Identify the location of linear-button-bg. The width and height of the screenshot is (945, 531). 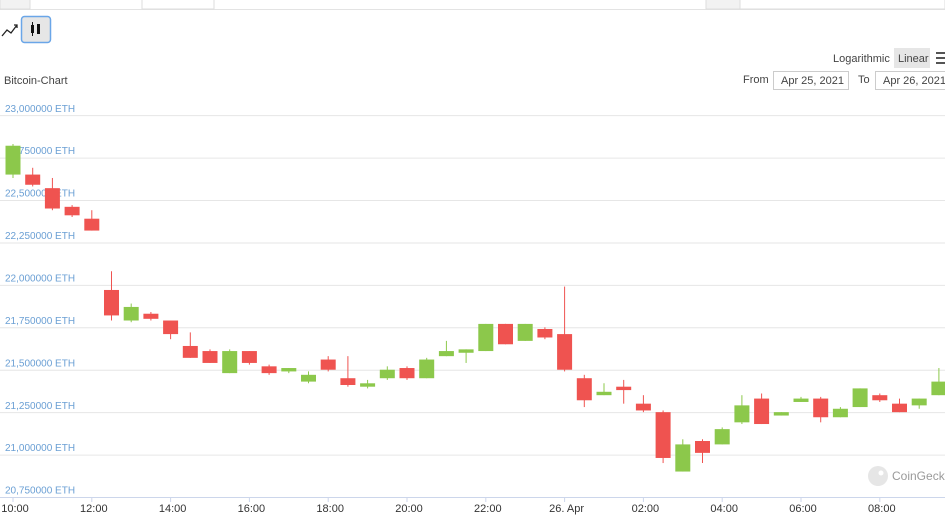
(912, 58).